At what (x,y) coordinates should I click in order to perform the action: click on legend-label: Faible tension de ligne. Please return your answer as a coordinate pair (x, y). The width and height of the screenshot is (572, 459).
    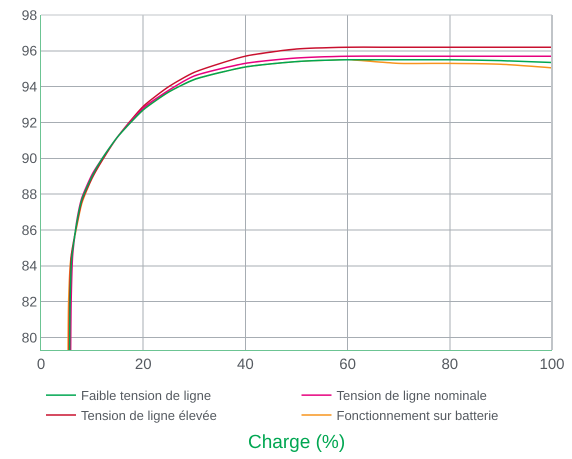
    Looking at the image, I should click on (146, 396).